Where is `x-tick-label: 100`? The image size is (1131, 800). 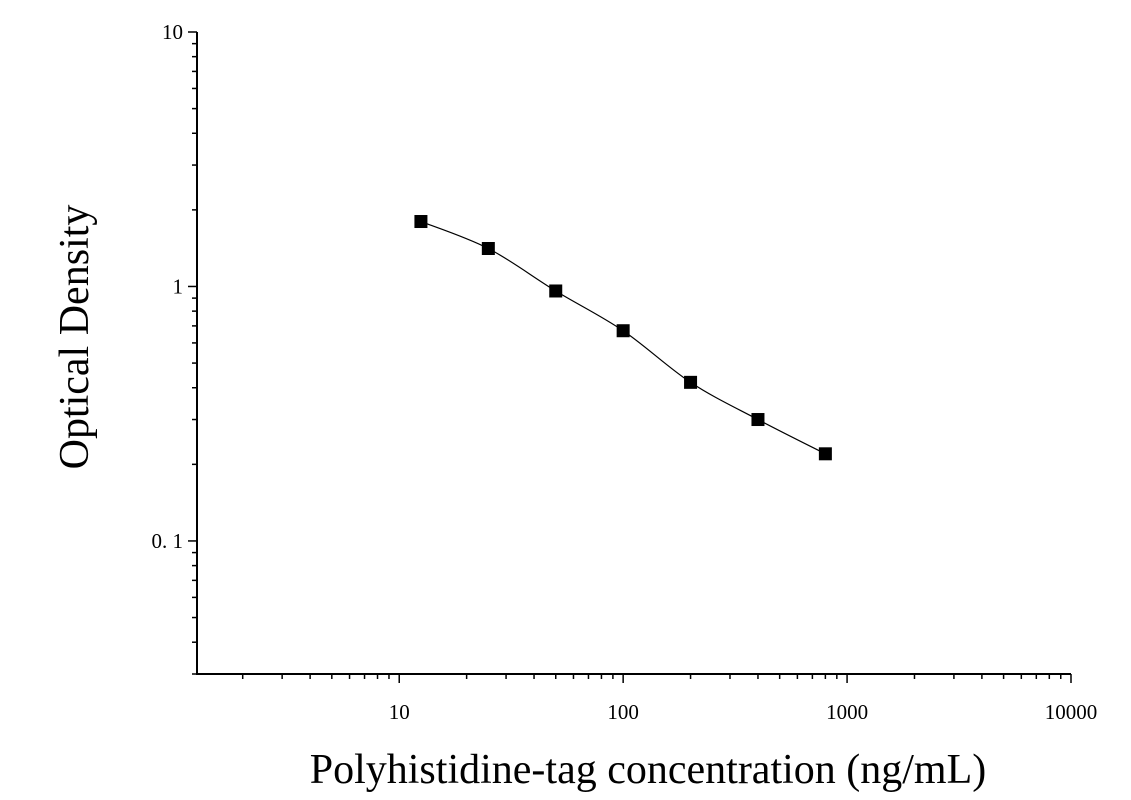 x-tick-label: 100 is located at coordinates (623, 712).